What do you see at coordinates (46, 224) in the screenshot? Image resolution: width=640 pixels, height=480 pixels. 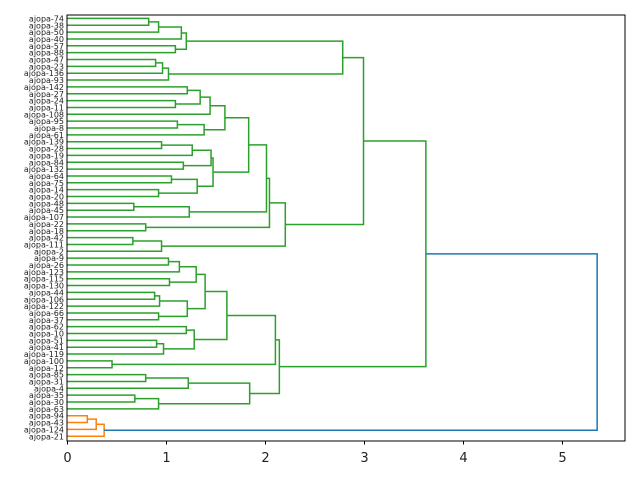 I see `leaf-label: ajopa-22` at bounding box center [46, 224].